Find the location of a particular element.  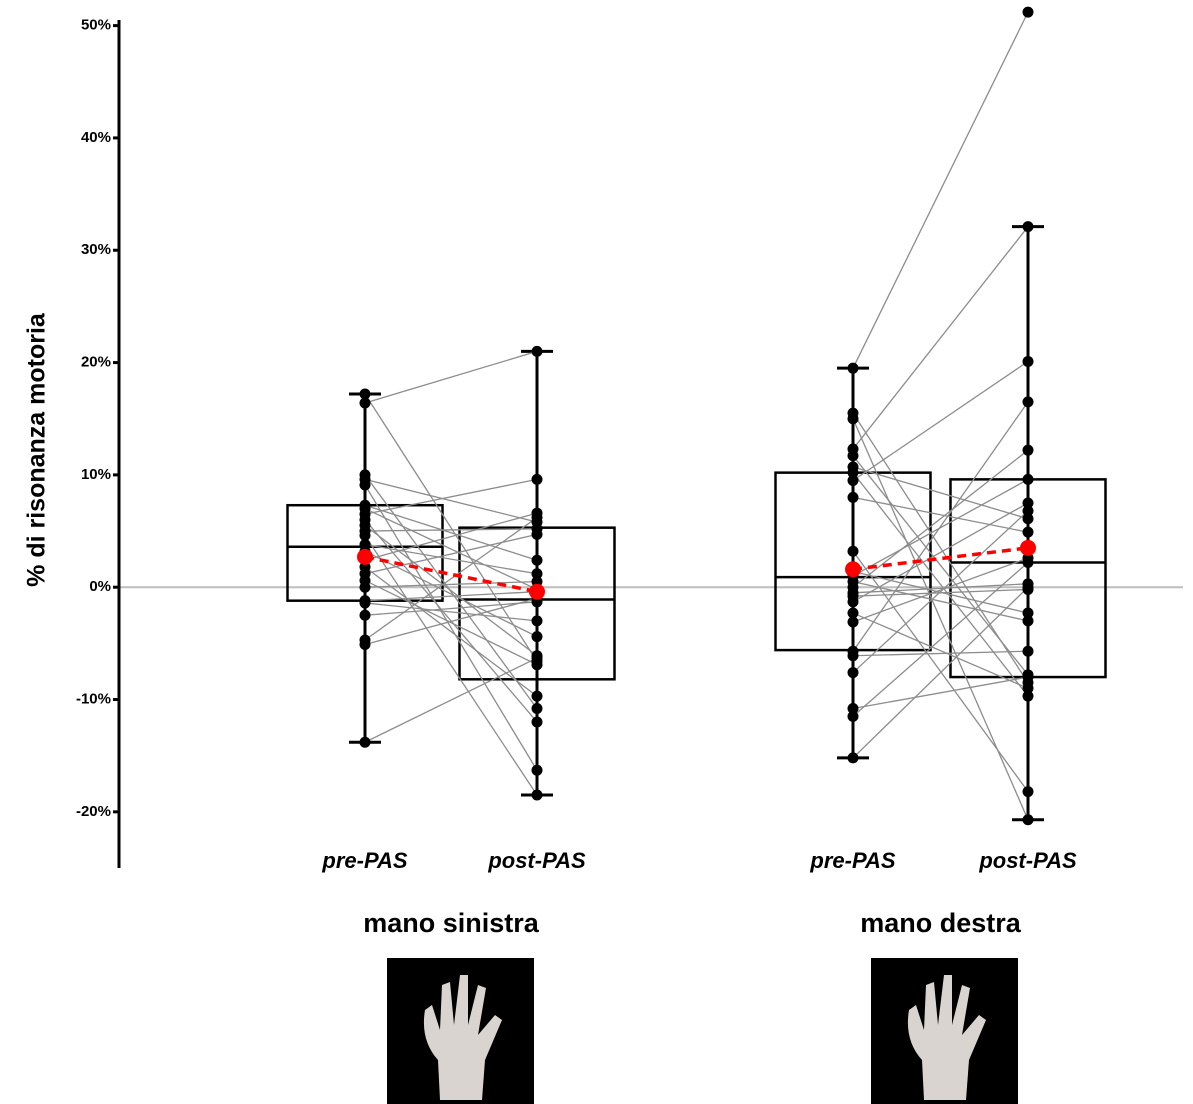

group-label: mano destra is located at coordinates (941, 923).